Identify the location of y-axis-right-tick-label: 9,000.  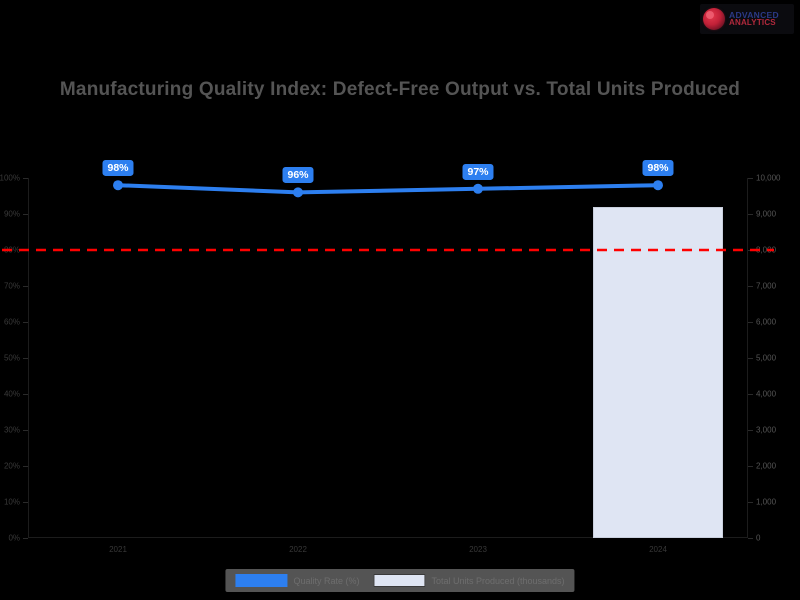
(766, 214).